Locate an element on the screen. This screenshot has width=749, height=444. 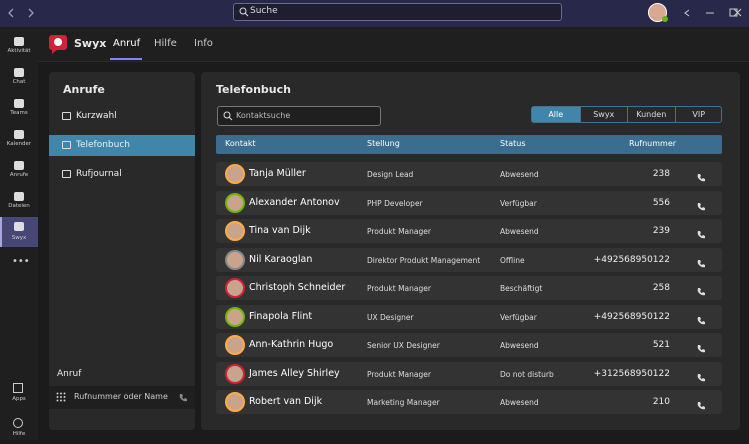
filter-button: VIP is located at coordinates (698, 114).